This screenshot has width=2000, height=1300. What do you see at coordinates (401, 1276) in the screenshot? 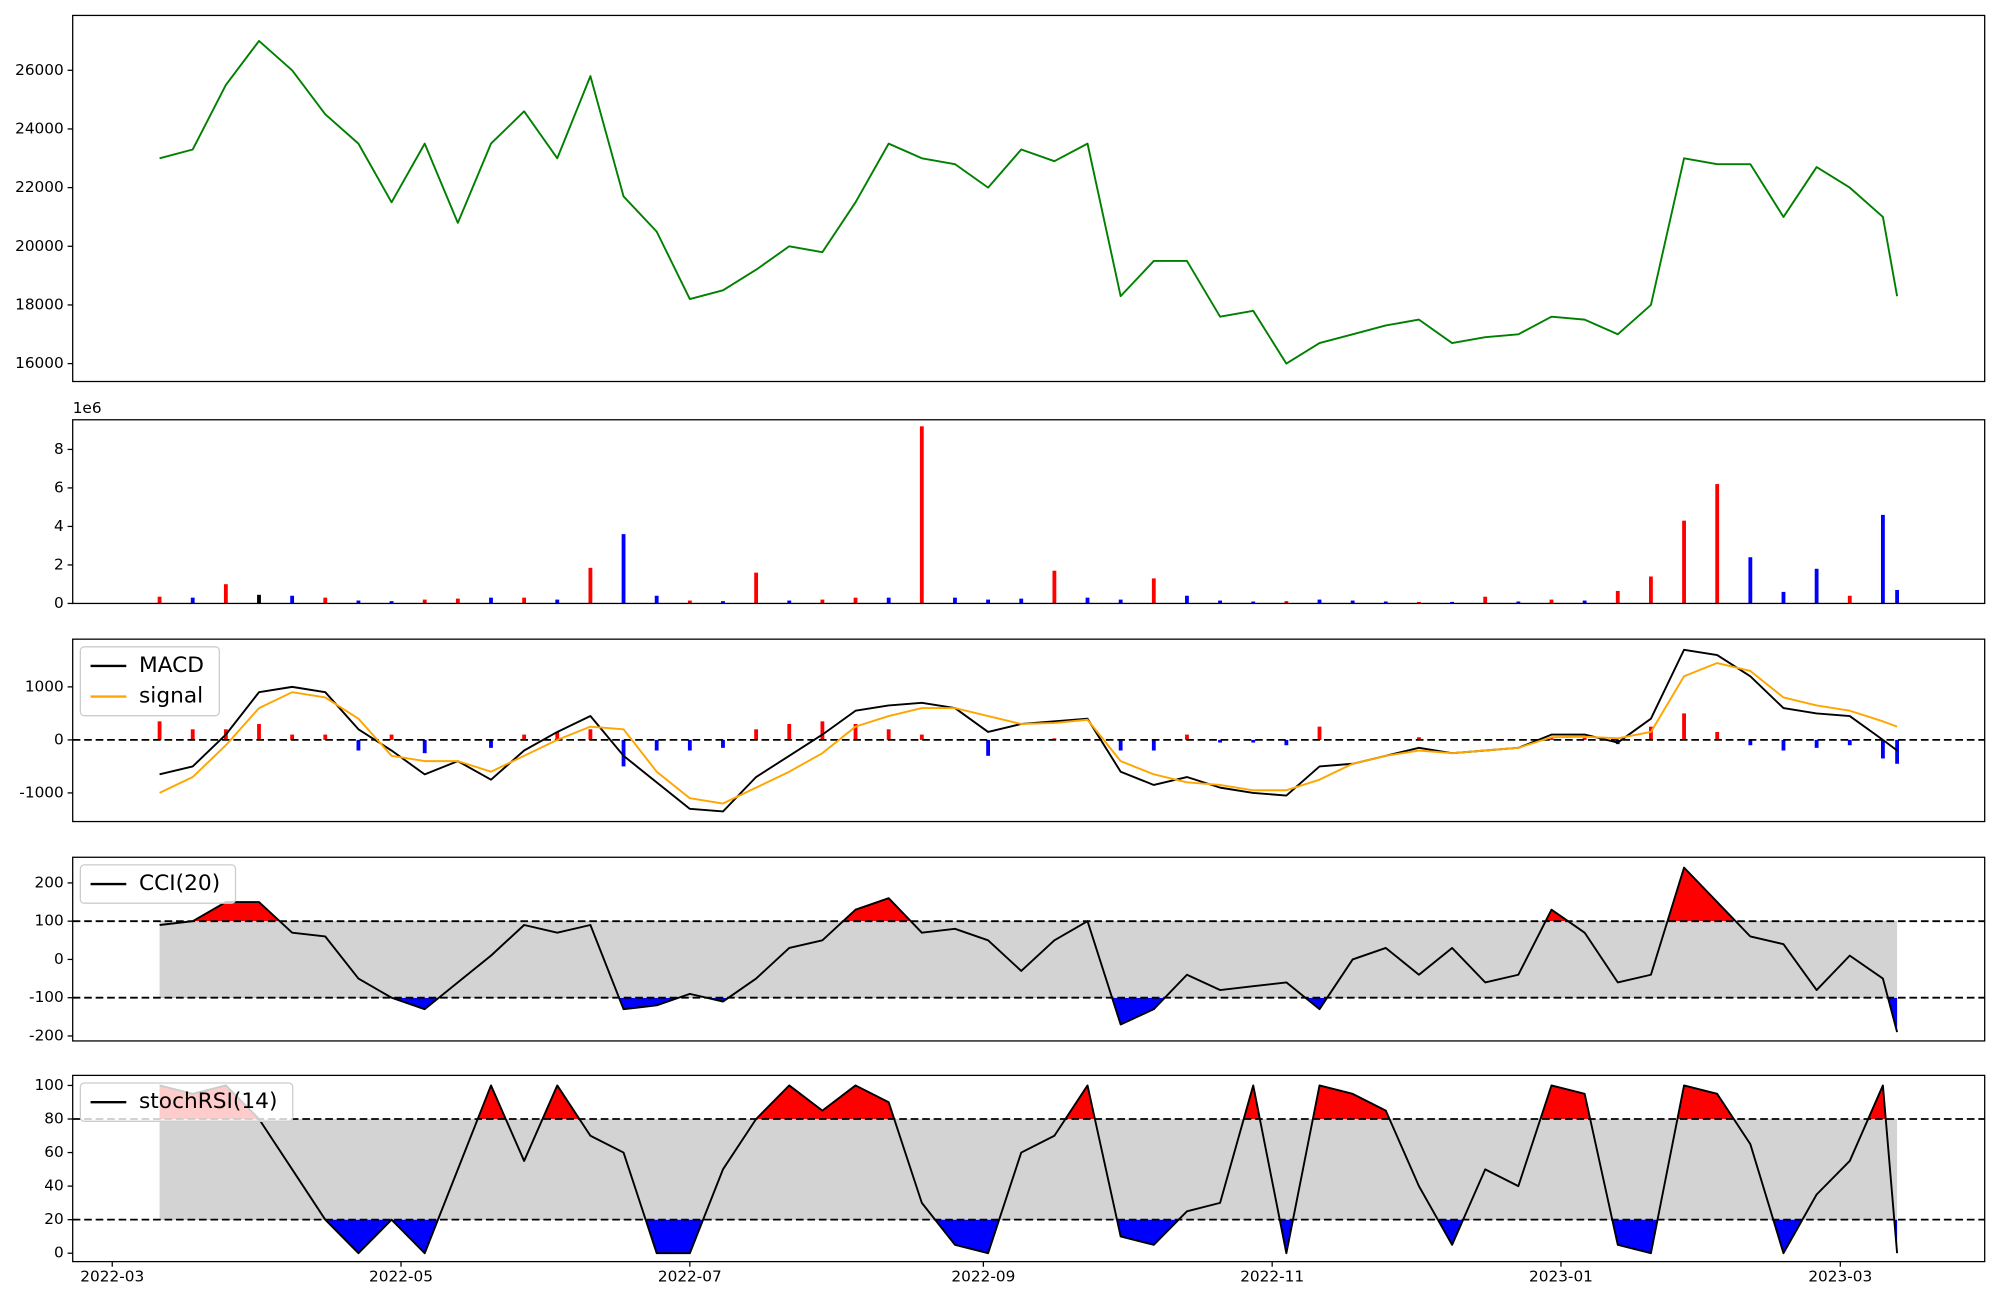
I see `x-tick-label: 2022-05` at bounding box center [401, 1276].